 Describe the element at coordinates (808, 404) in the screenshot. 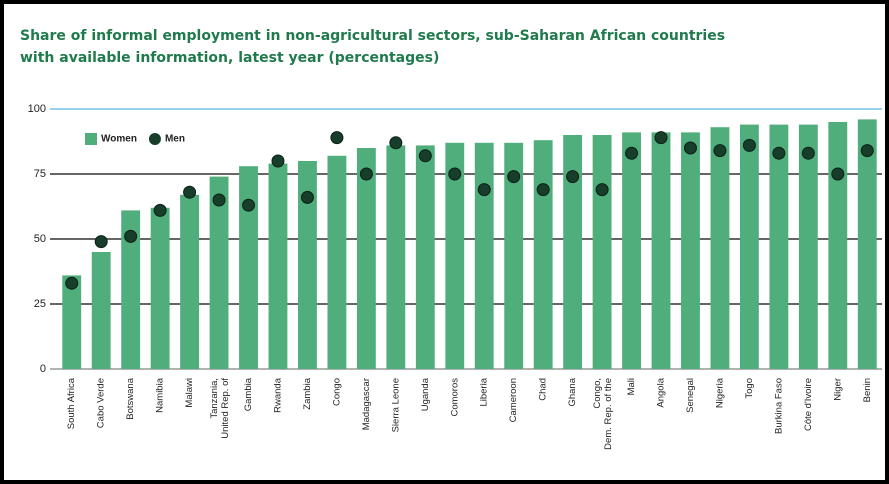

I see `x-tick-label: Côte d'Ivoire` at that location.